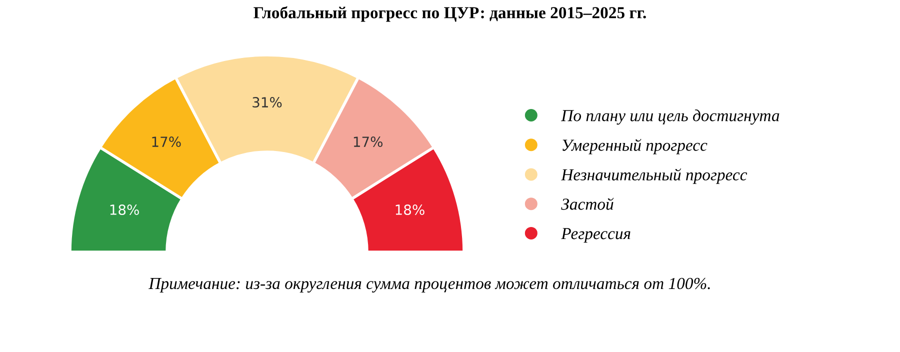  I want to click on text: Примечание: из-за округления сумма процентов может отличаться от 100%., so click(429, 285).